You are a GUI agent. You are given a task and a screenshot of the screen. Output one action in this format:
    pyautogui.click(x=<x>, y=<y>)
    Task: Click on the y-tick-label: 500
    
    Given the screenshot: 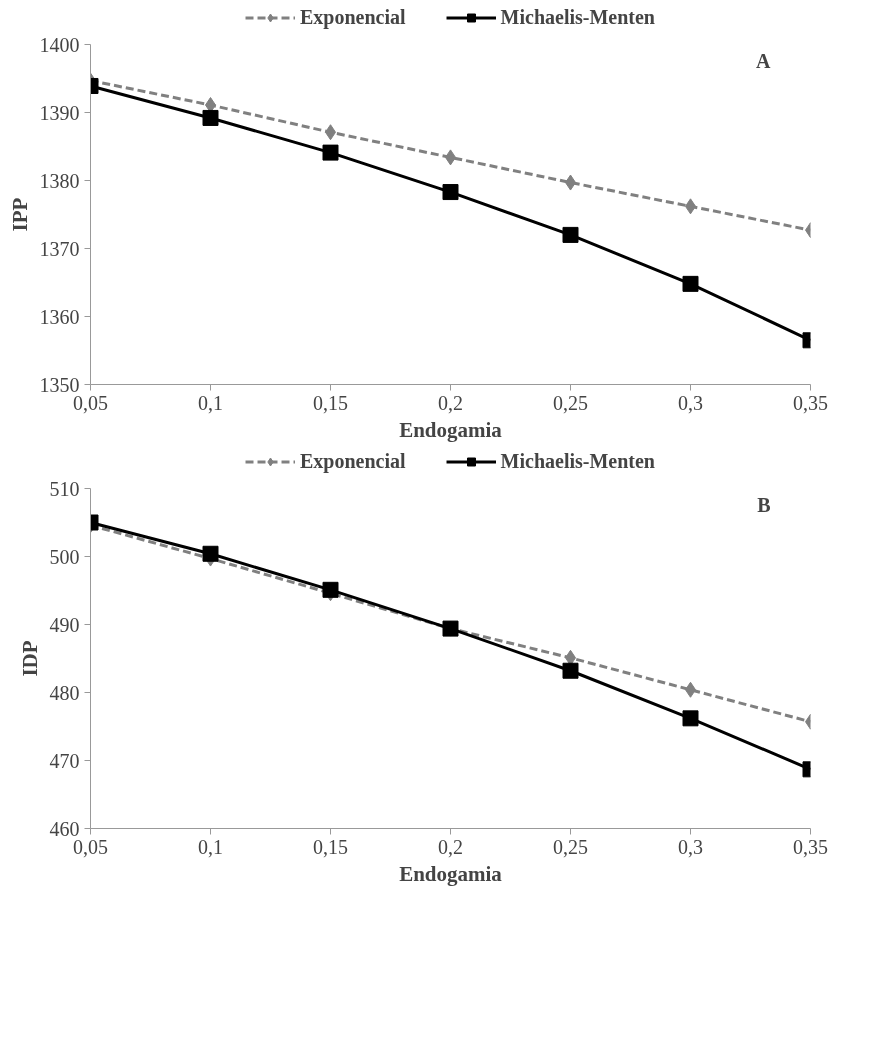 What is the action you would take?
    pyautogui.click(x=64, y=556)
    